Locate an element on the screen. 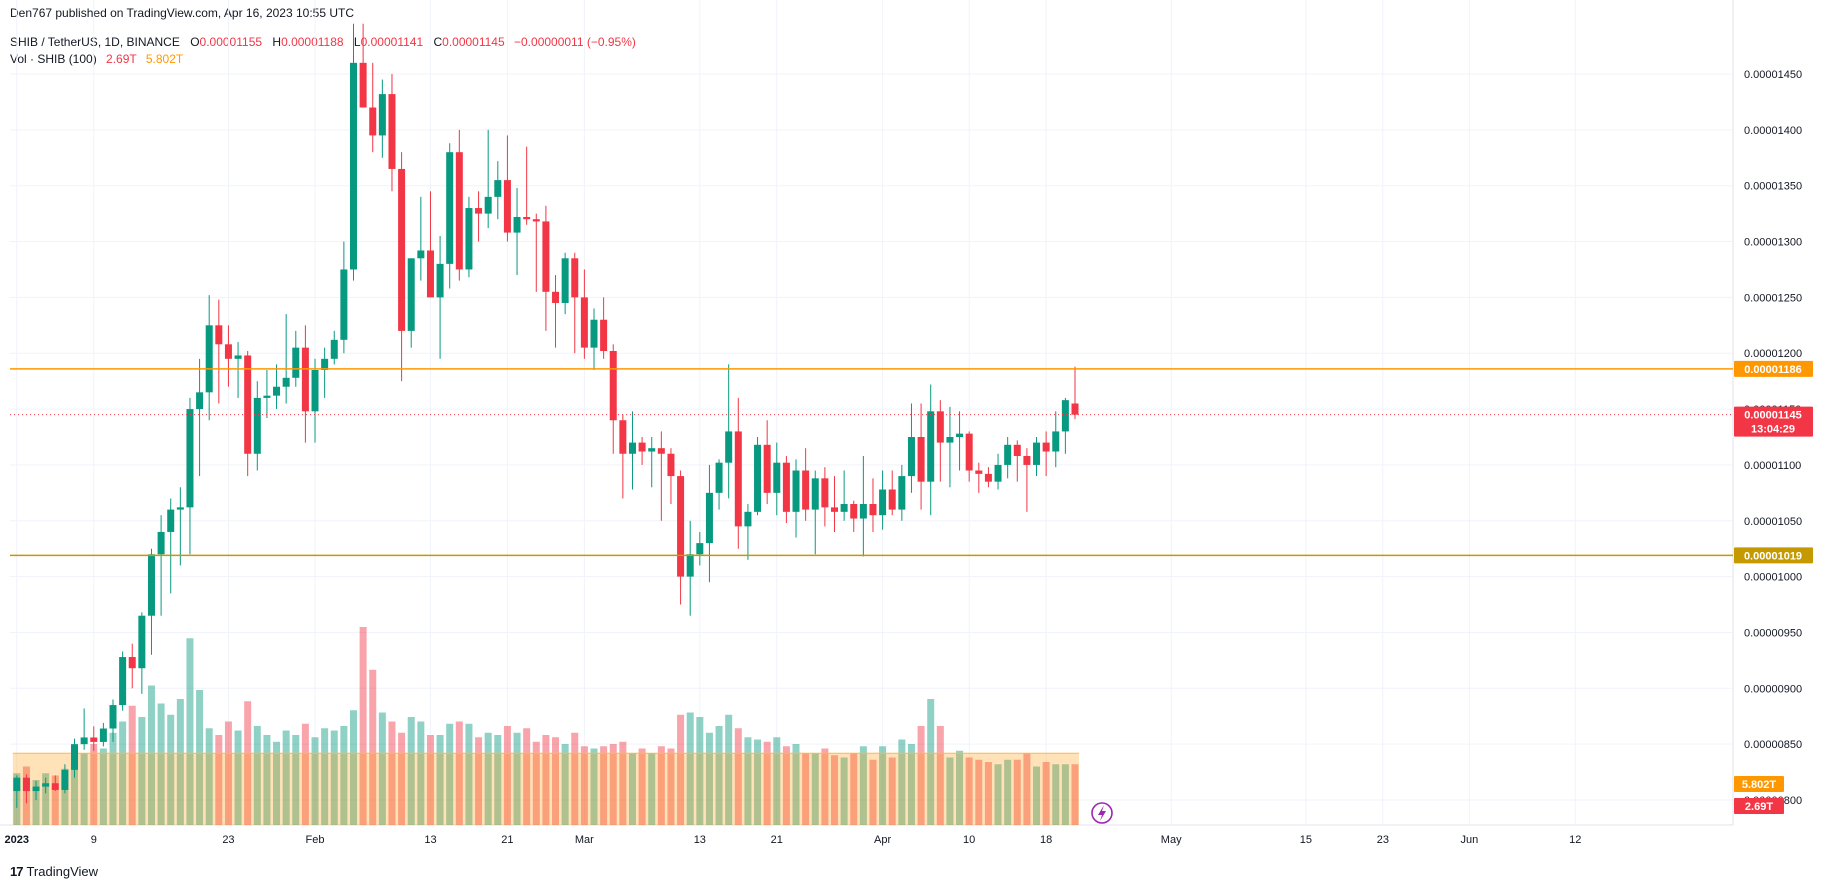 The image size is (1827, 889). price-tick-label: 0.00001300 is located at coordinates (1773, 243).